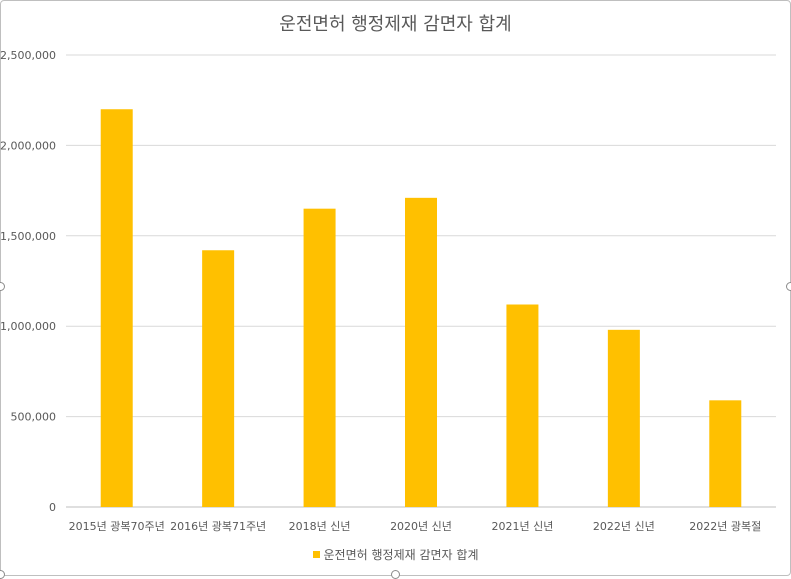  Describe the element at coordinates (401, 555) in the screenshot. I see `legend-label: 운전면허 행정제재 감면자 합계` at that location.